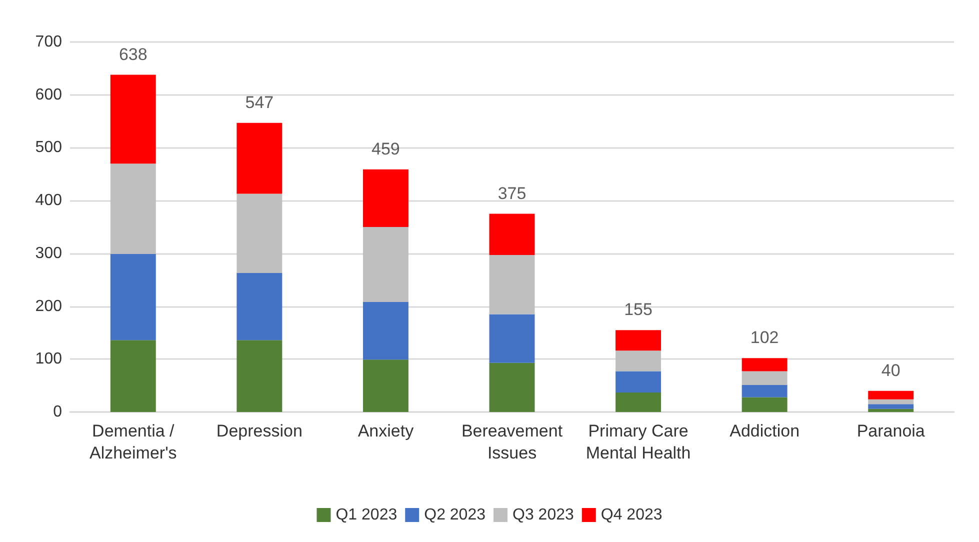 The height and width of the screenshot is (542, 979). I want to click on legend-label: Q1 2023, so click(367, 515).